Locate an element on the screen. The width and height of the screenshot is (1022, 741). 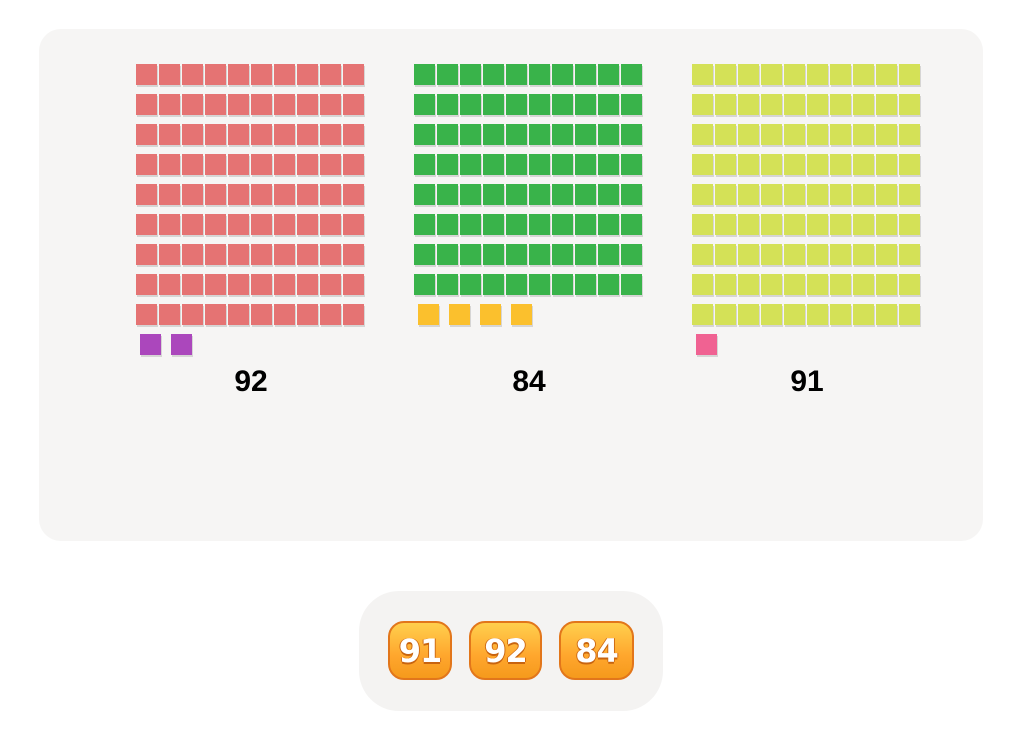
answer-tray: 91 92 84 is located at coordinates (511, 651).